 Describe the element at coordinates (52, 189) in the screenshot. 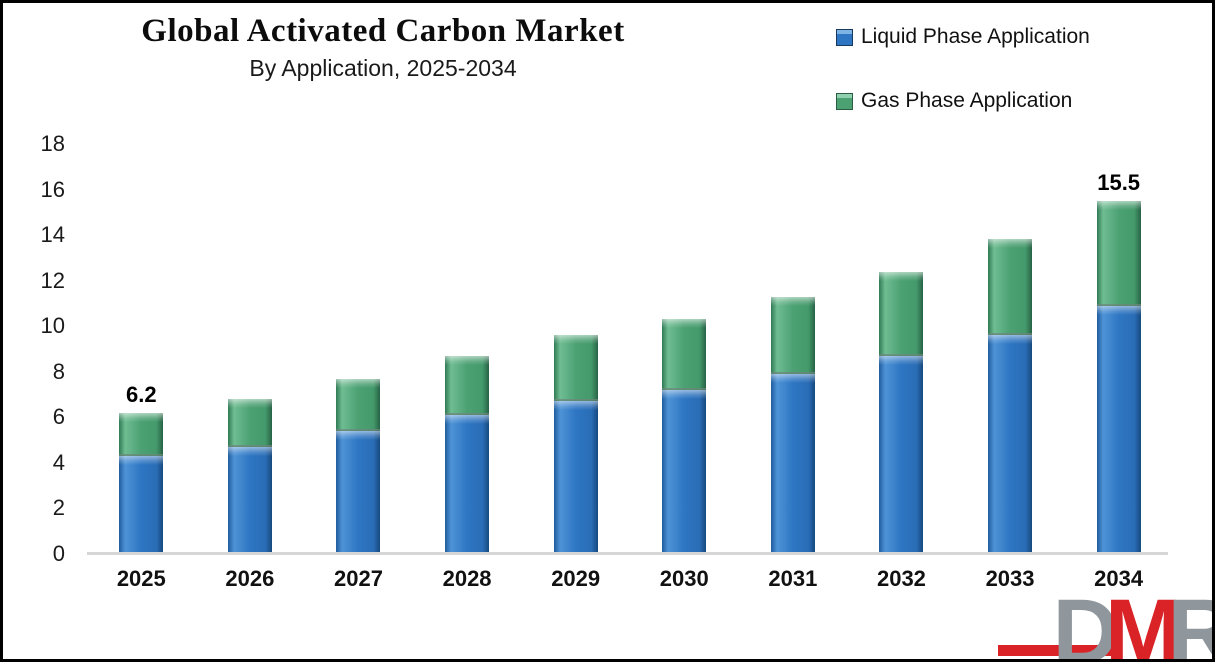

I see `y-tick-label: 16` at that location.